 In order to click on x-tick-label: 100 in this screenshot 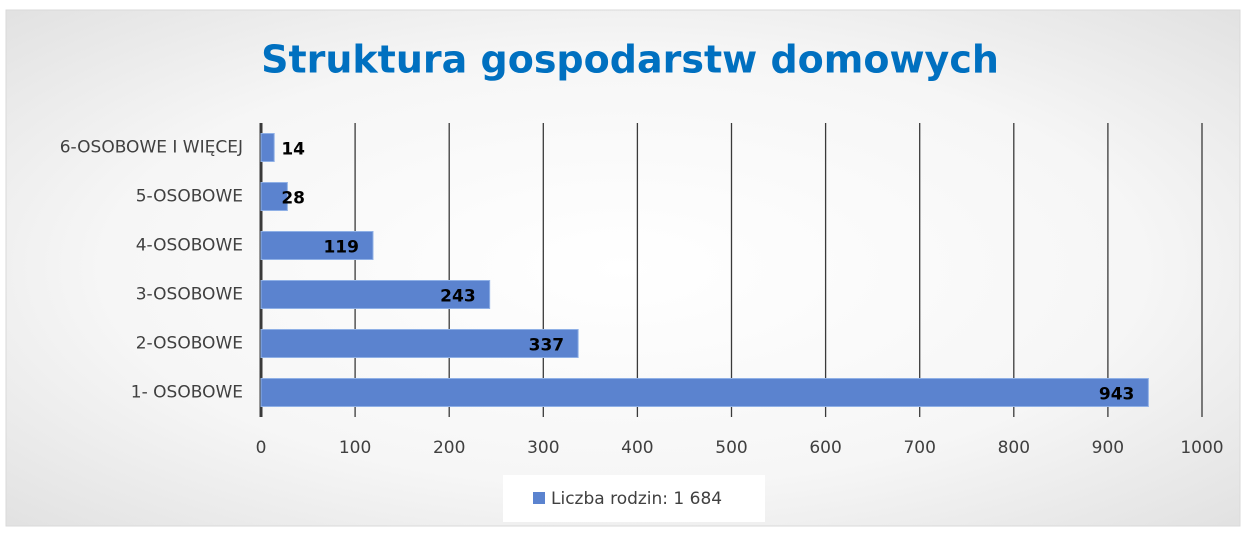, I will do `click(355, 448)`.